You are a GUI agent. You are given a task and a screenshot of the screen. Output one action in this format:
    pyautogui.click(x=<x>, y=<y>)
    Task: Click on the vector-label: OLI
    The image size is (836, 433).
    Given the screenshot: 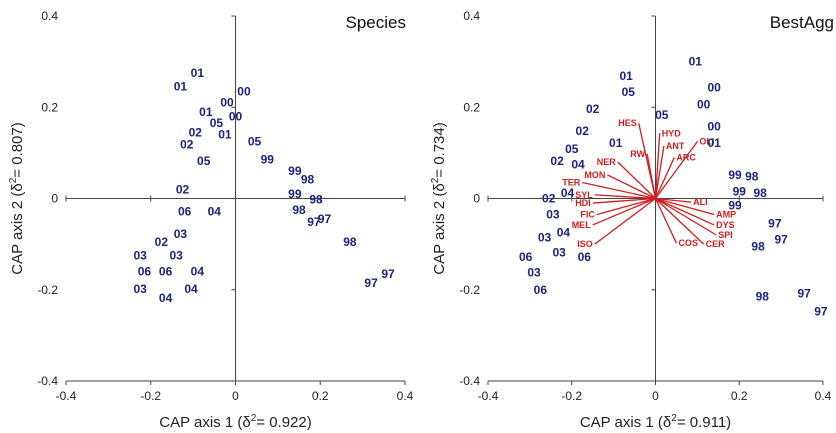 What is the action you would take?
    pyautogui.click(x=706, y=141)
    